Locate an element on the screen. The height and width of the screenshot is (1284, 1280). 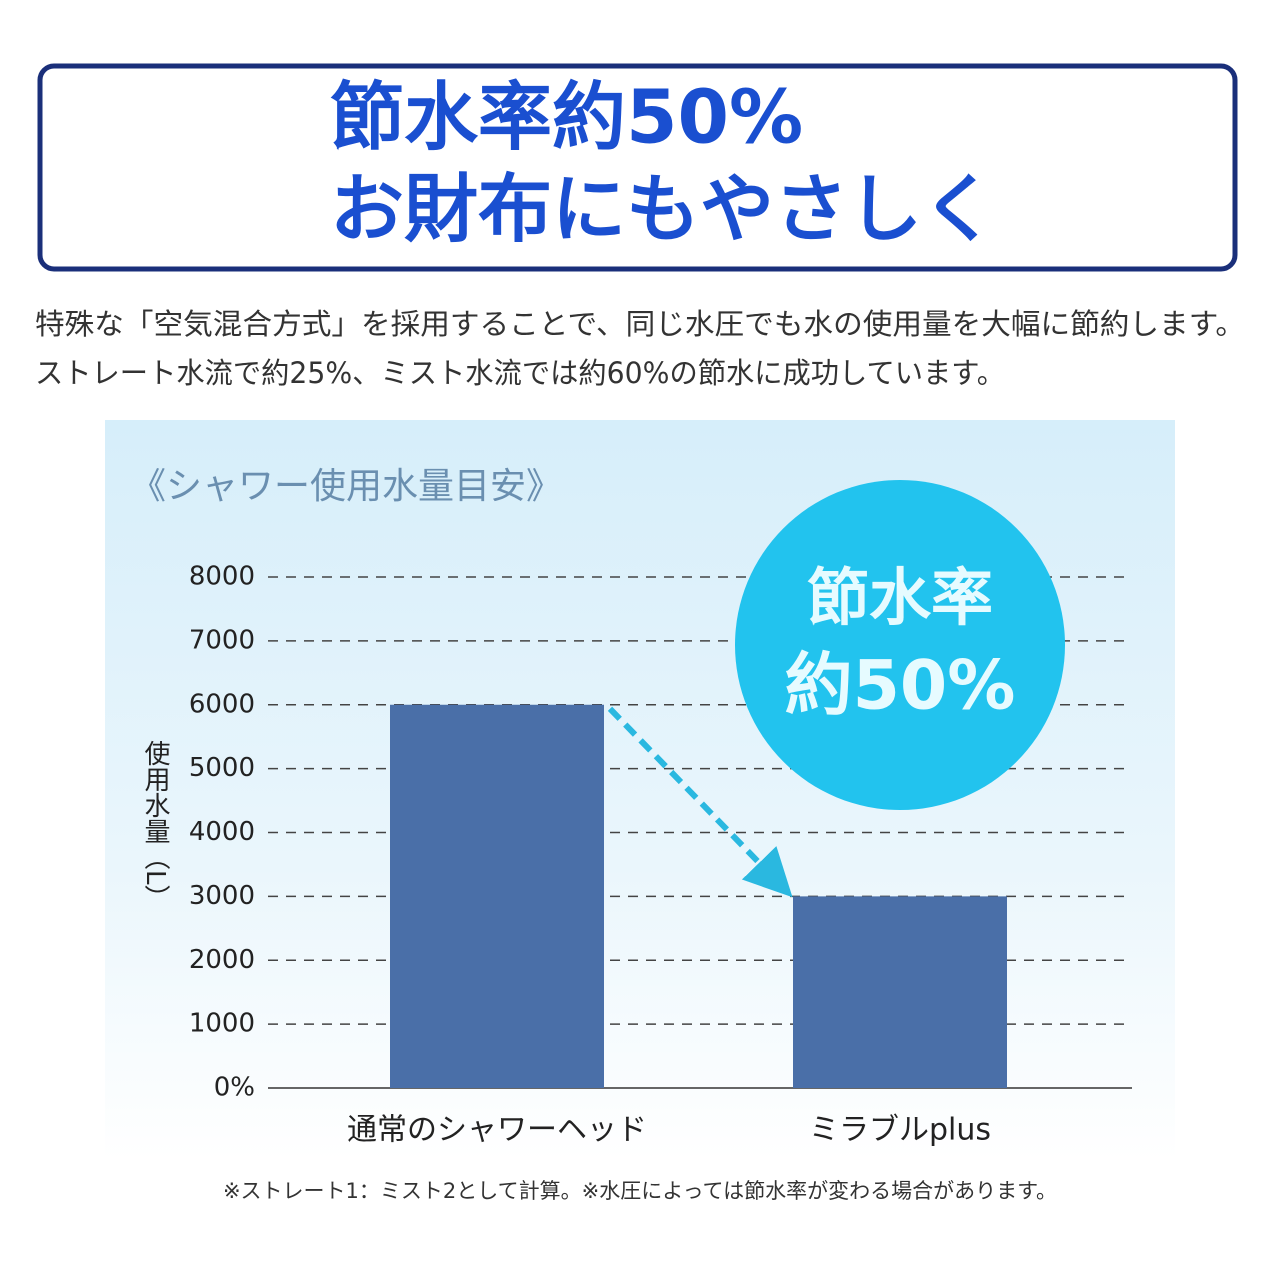
description: ストレート水流で約25%、ミスト水流では約60%の節水に成功しています。 is located at coordinates (520, 373).